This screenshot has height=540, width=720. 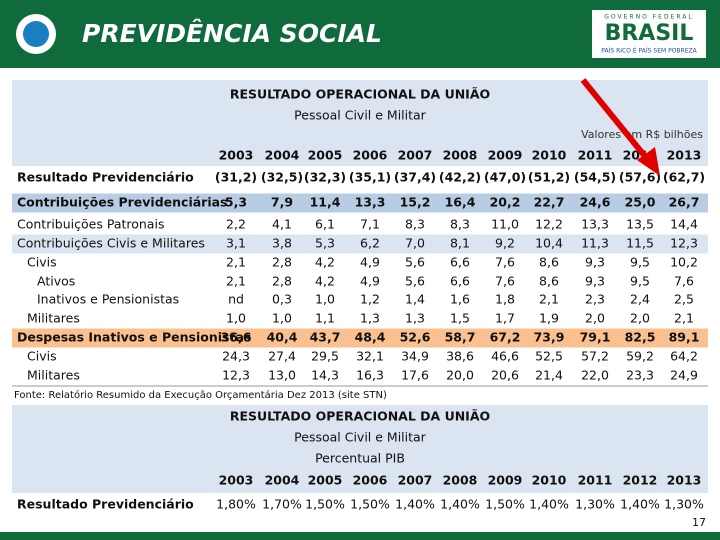 What do you see at coordinates (505, 337) in the screenshot?
I see `cell: 67,2` at bounding box center [505, 337].